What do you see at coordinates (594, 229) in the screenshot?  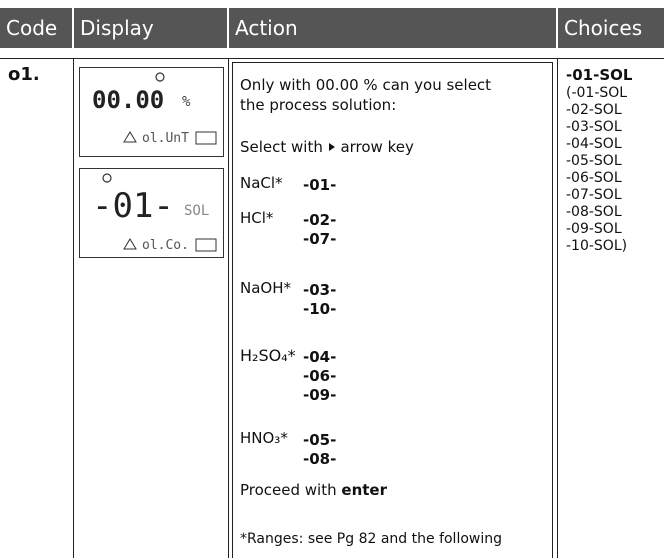 I see `choice-option: -09-SOL` at bounding box center [594, 229].